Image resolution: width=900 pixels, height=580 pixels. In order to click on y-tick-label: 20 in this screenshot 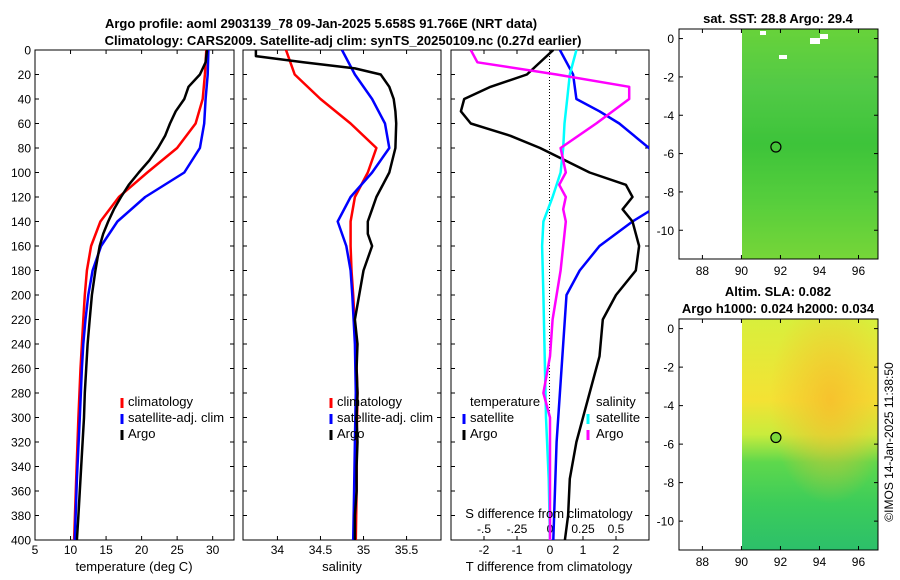, I will do `click(25, 75)`.